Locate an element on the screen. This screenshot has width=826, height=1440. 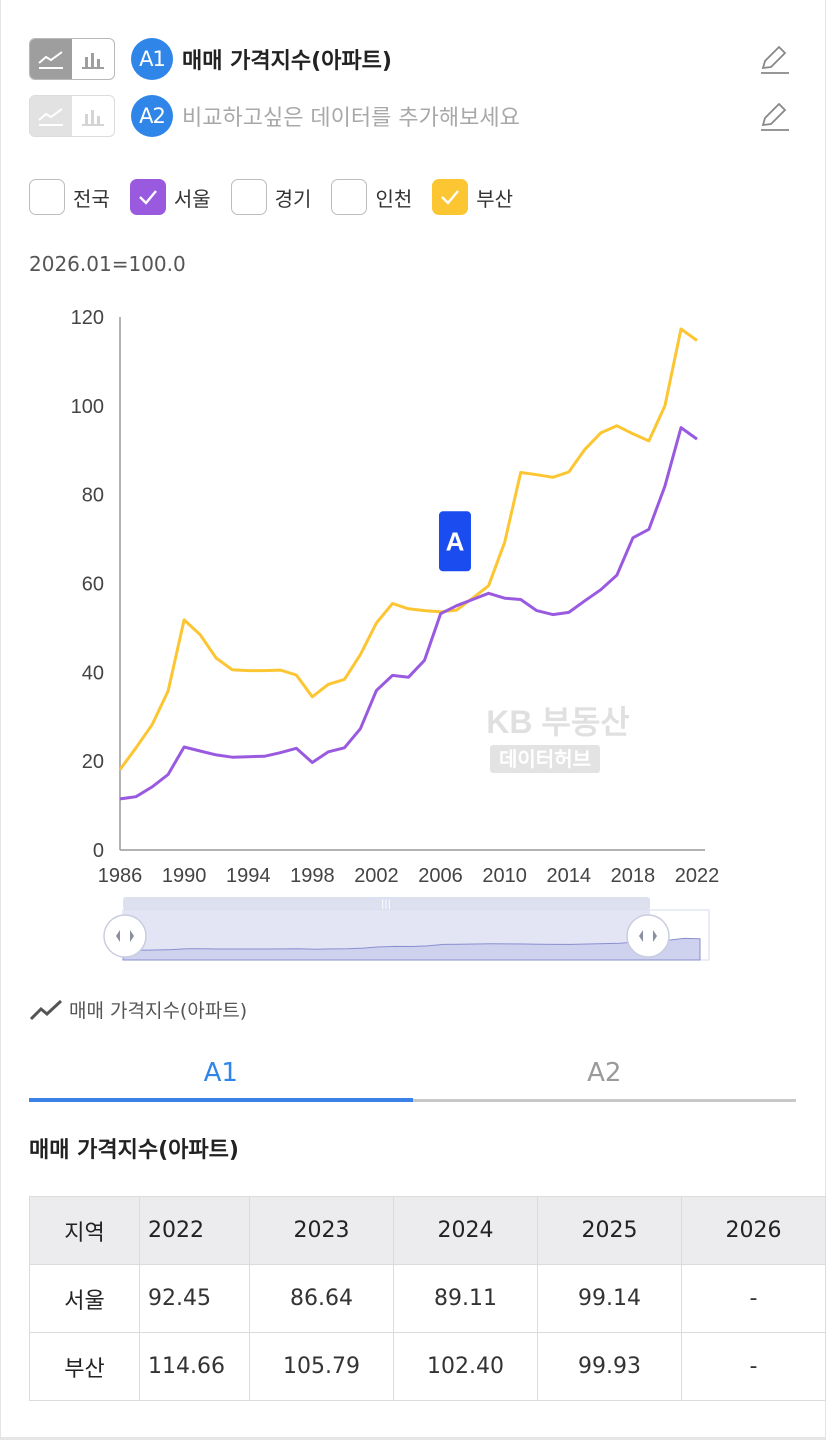
cell-value: 99.93 is located at coordinates (609, 1366).